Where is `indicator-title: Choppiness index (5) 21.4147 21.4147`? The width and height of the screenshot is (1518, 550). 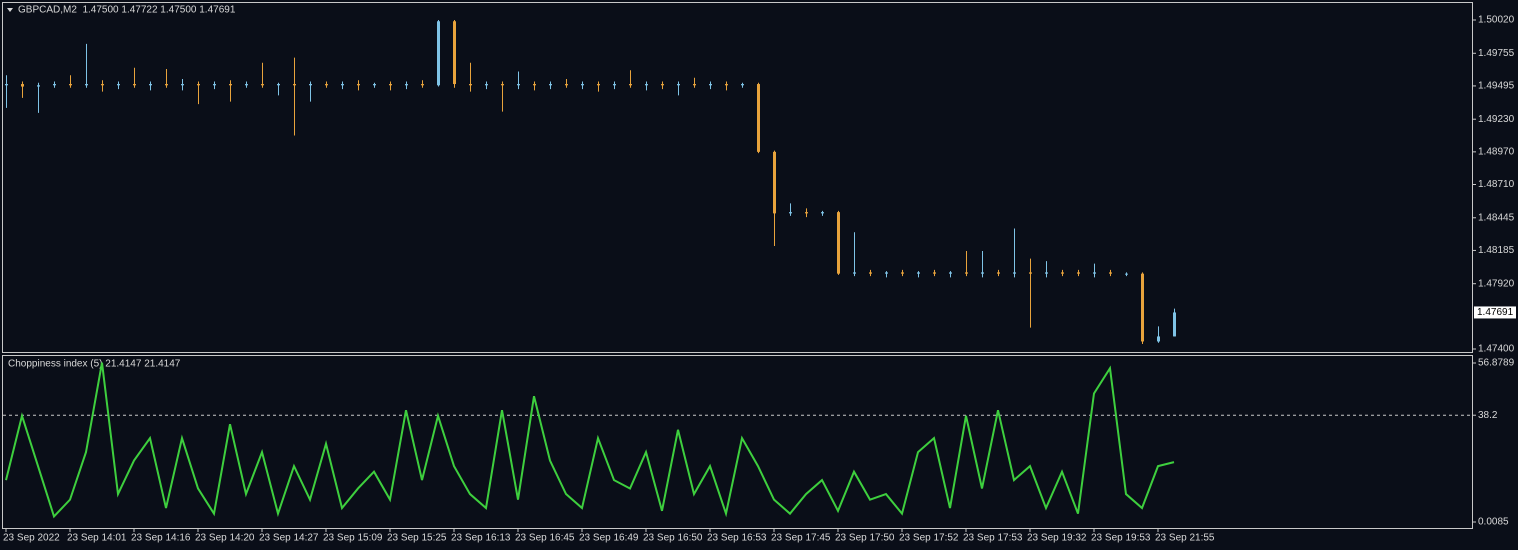 indicator-title: Choppiness index (5) 21.4147 21.4147 is located at coordinates (94, 364).